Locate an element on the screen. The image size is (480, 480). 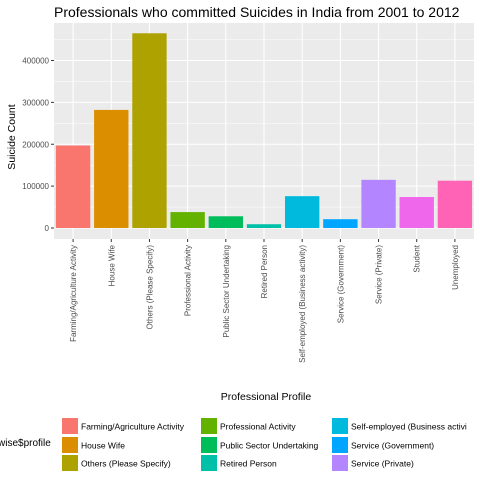
x-axis-title: Professional Profile is located at coordinates (266, 397).